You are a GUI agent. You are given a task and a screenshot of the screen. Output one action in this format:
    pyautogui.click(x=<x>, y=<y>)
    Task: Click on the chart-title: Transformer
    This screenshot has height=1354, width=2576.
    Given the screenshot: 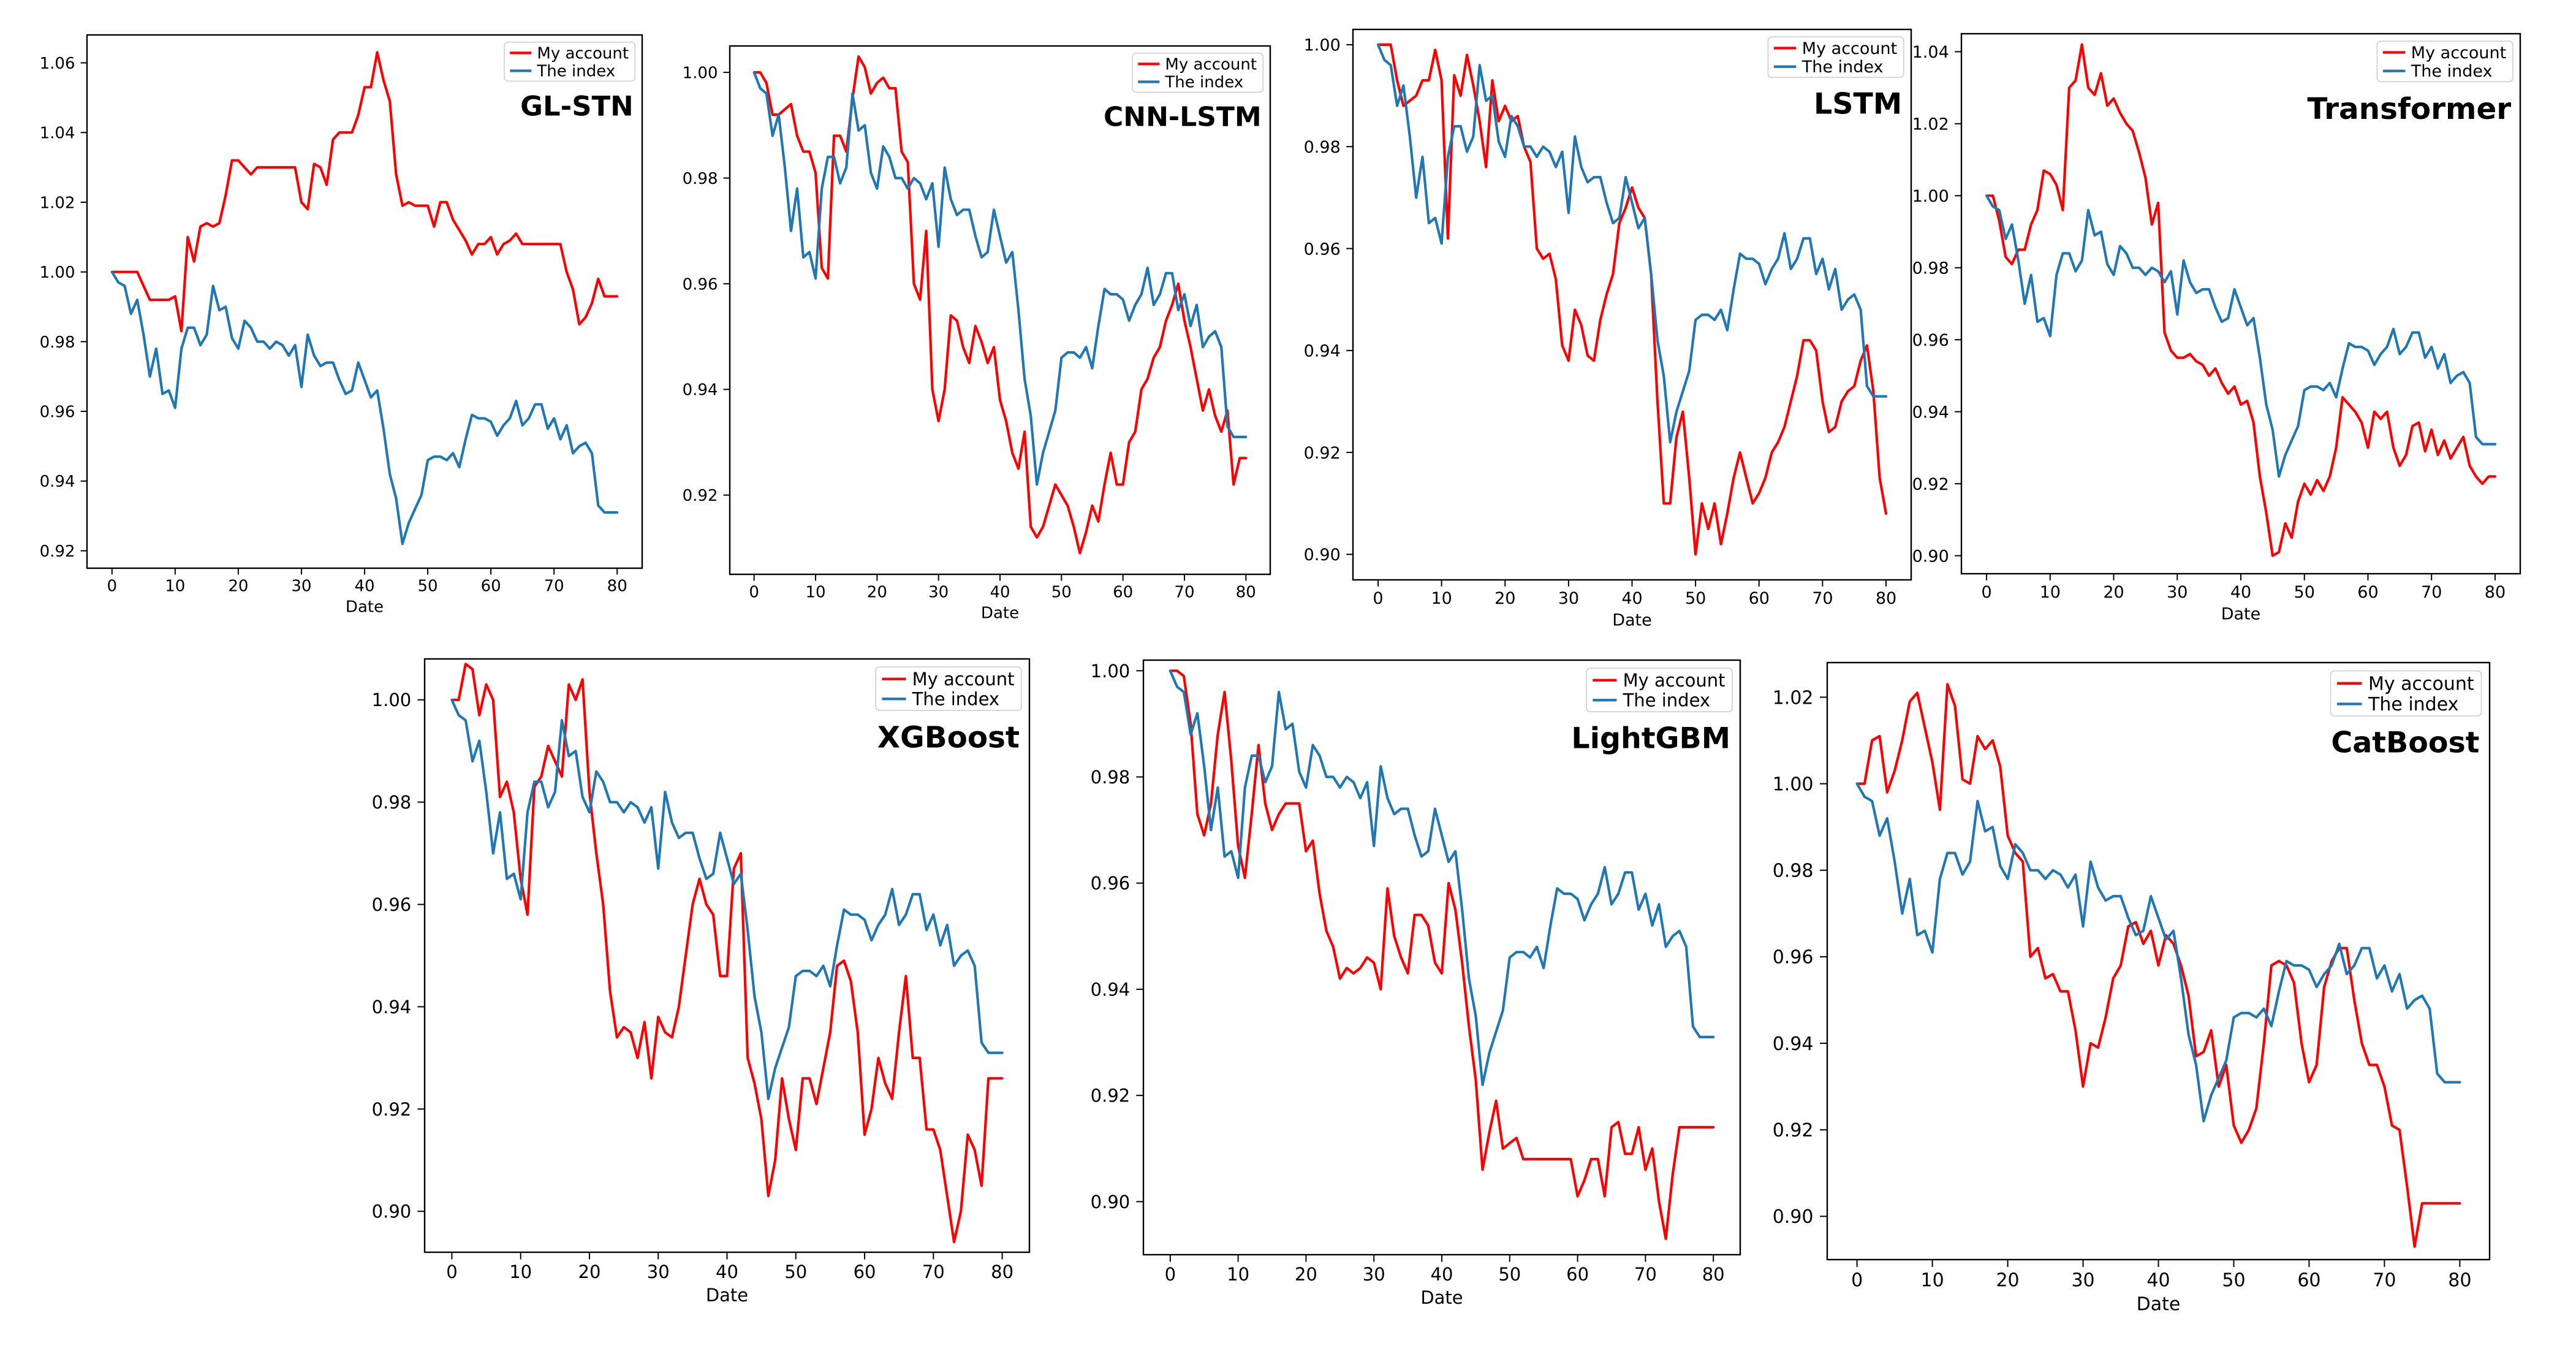 What is the action you would take?
    pyautogui.click(x=2409, y=109)
    